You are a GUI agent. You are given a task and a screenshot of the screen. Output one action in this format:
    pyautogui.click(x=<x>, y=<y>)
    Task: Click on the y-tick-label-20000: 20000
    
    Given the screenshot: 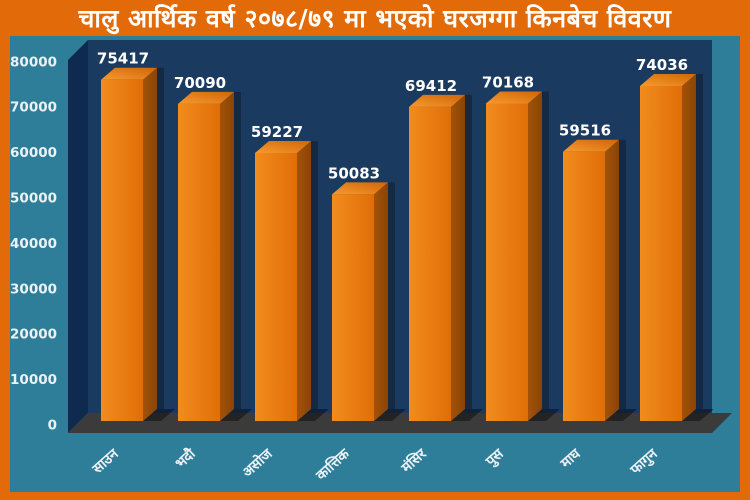 What is the action you would take?
    pyautogui.click(x=33, y=335)
    